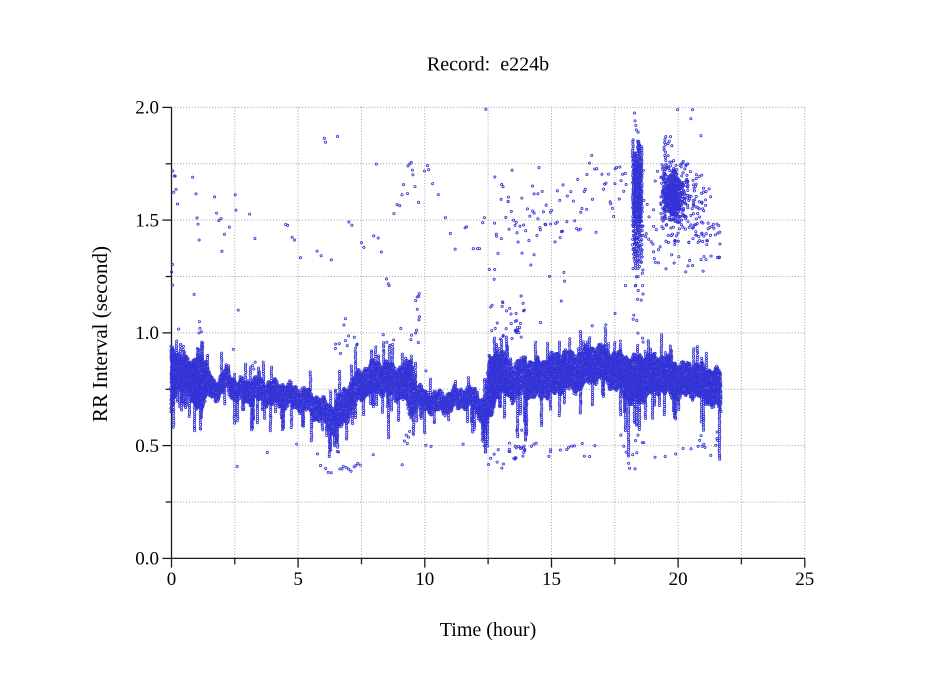 The width and height of the screenshot is (949, 697). Describe the element at coordinates (488, 64) in the screenshot. I see `svg-text: Record: e224b` at that location.